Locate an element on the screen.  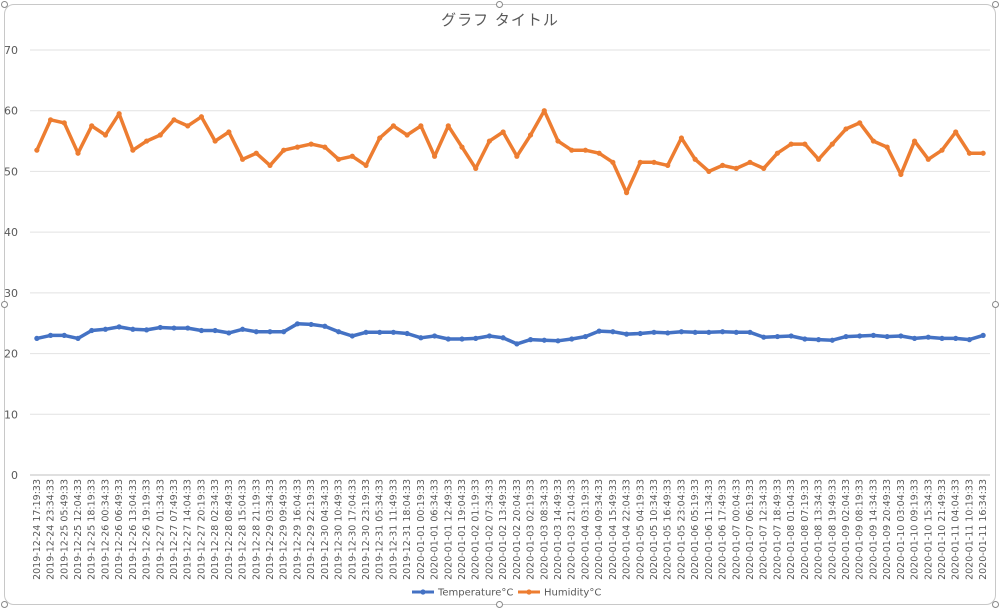
x-tick-label: 2020-01-02 01:19:33 is located at coordinates (476, 529).